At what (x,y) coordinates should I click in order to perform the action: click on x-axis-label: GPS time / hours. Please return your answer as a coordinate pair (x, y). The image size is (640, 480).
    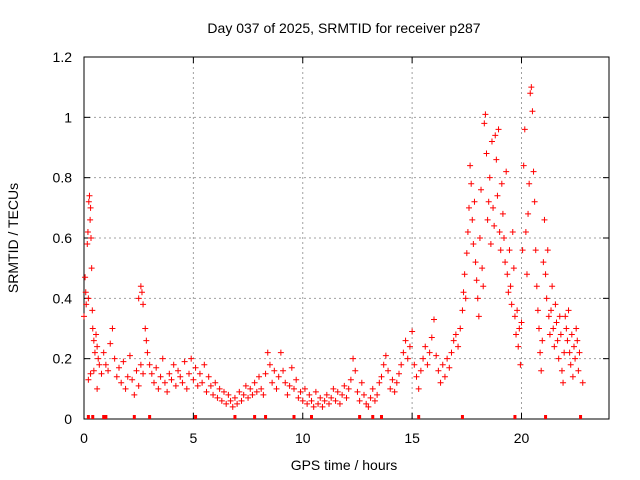
    Looking at the image, I should click on (344, 465).